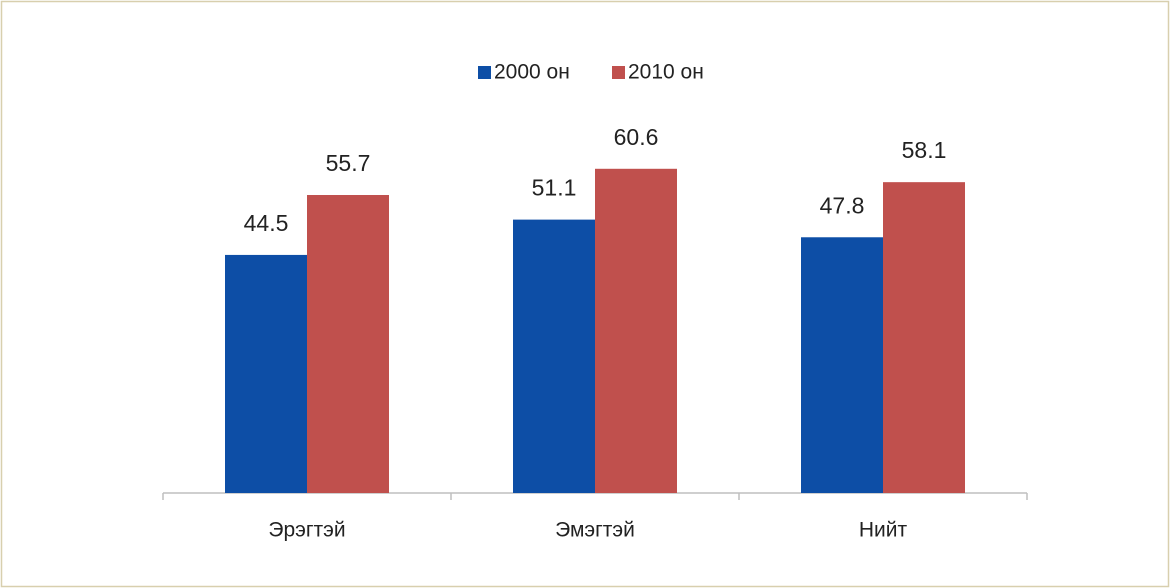  Describe the element at coordinates (266, 223) in the screenshot. I see `data-label: 44.5` at that location.